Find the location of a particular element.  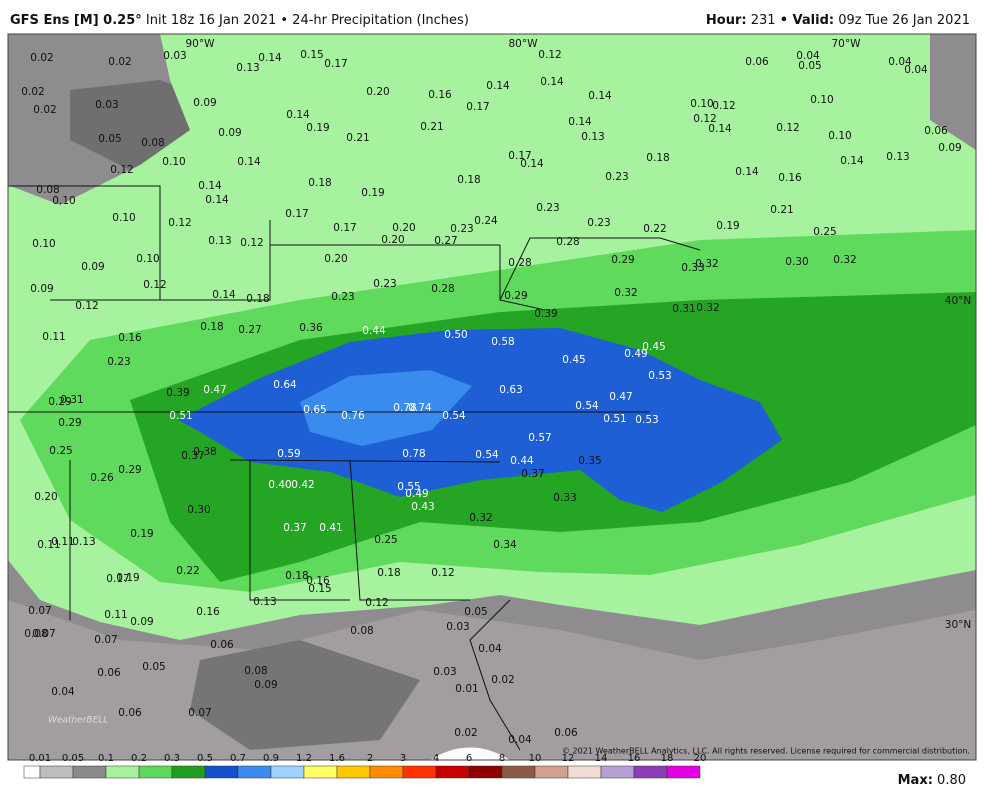

precip-label: 0.30 is located at coordinates (198, 510).